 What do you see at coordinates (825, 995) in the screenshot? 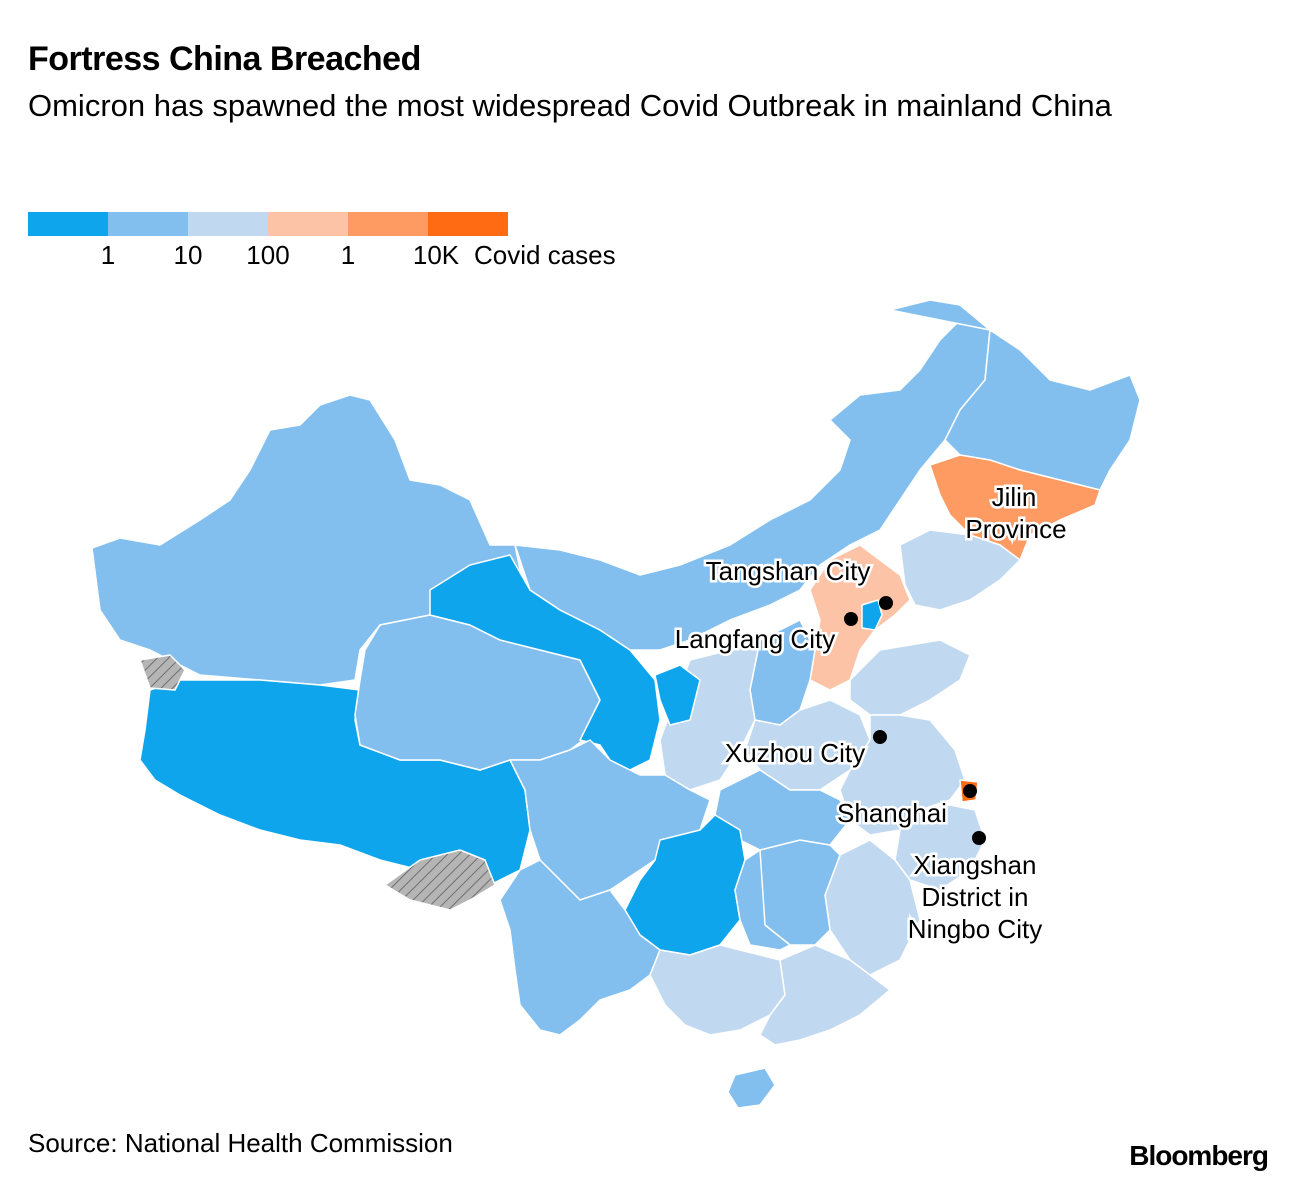
I see `region-guangdong` at bounding box center [825, 995].